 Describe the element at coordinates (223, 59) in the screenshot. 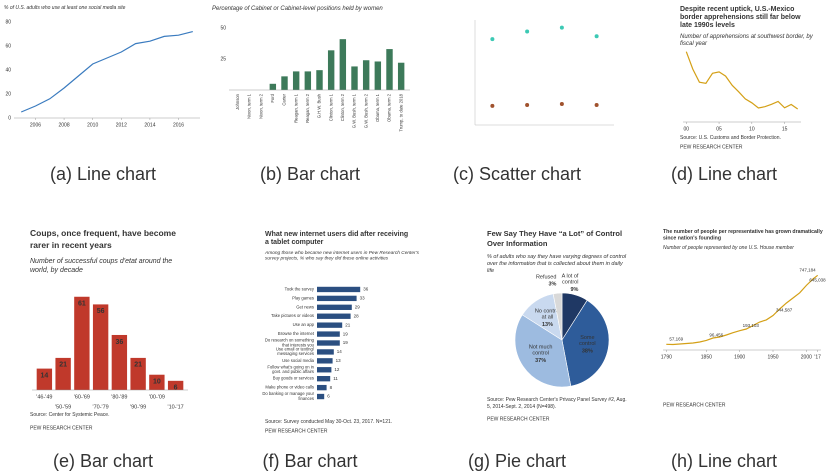

I see `y-tick-label: 25` at that location.